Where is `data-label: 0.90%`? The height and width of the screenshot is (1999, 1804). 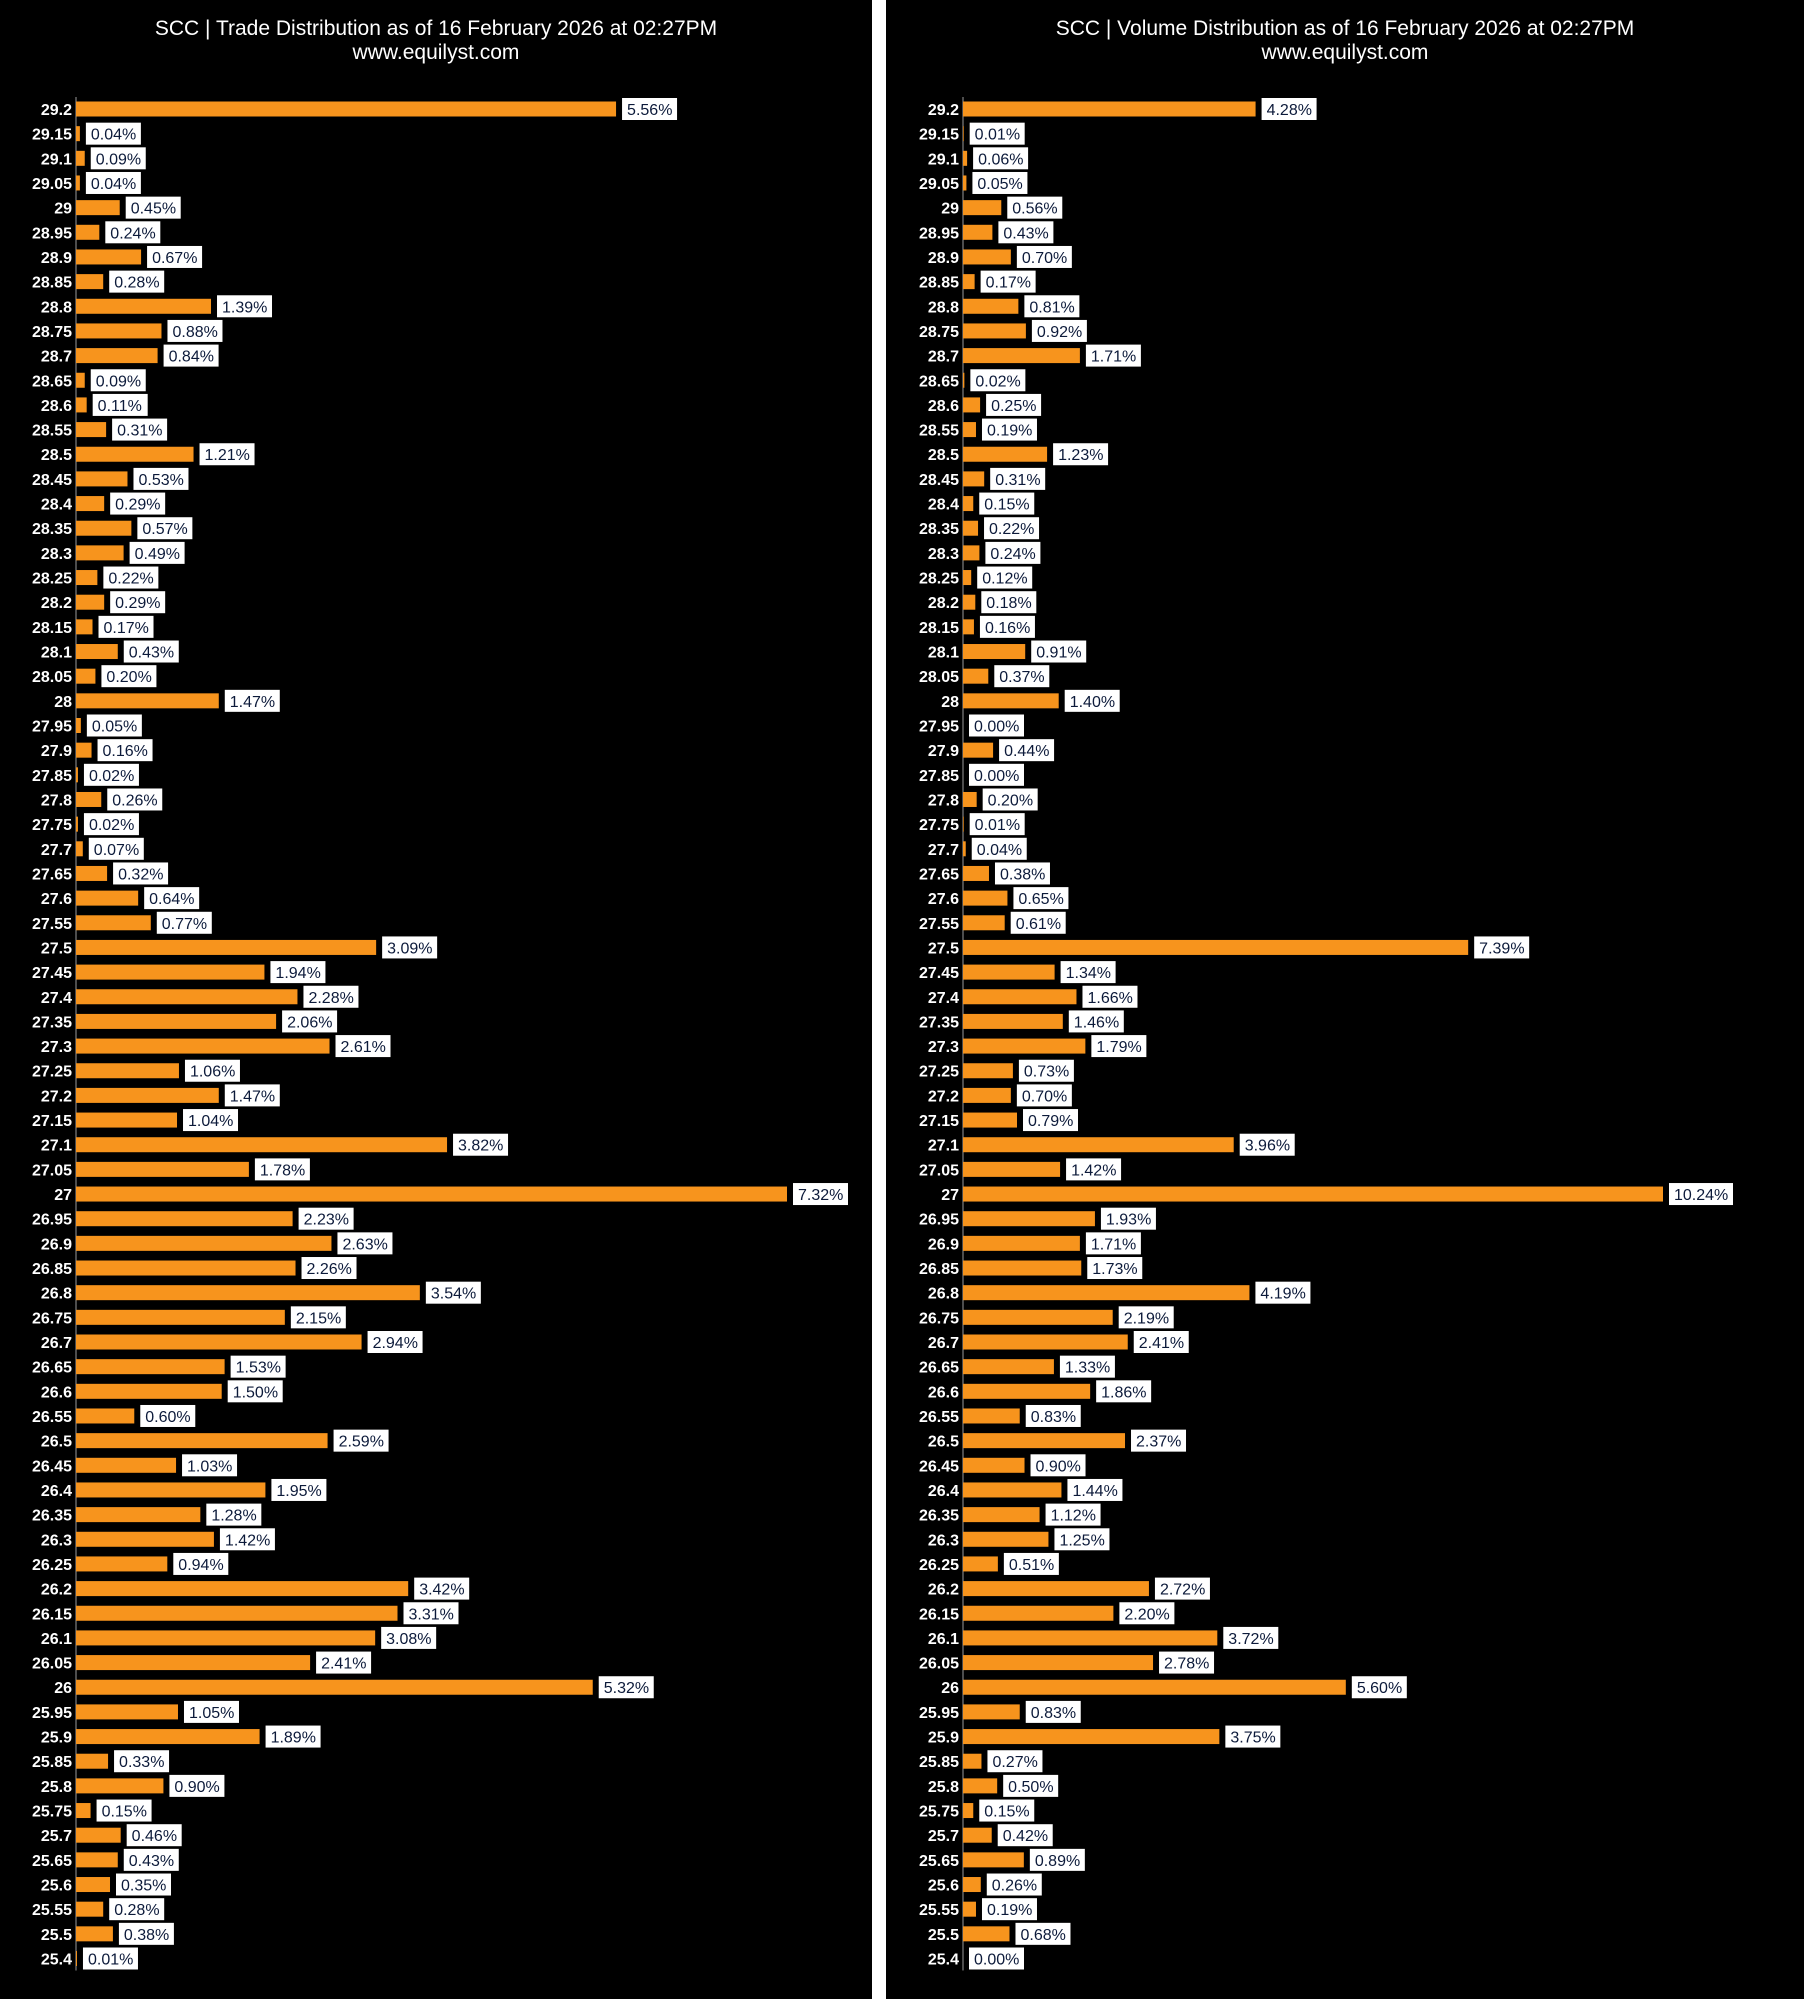 data-label: 0.90% is located at coordinates (196, 1787).